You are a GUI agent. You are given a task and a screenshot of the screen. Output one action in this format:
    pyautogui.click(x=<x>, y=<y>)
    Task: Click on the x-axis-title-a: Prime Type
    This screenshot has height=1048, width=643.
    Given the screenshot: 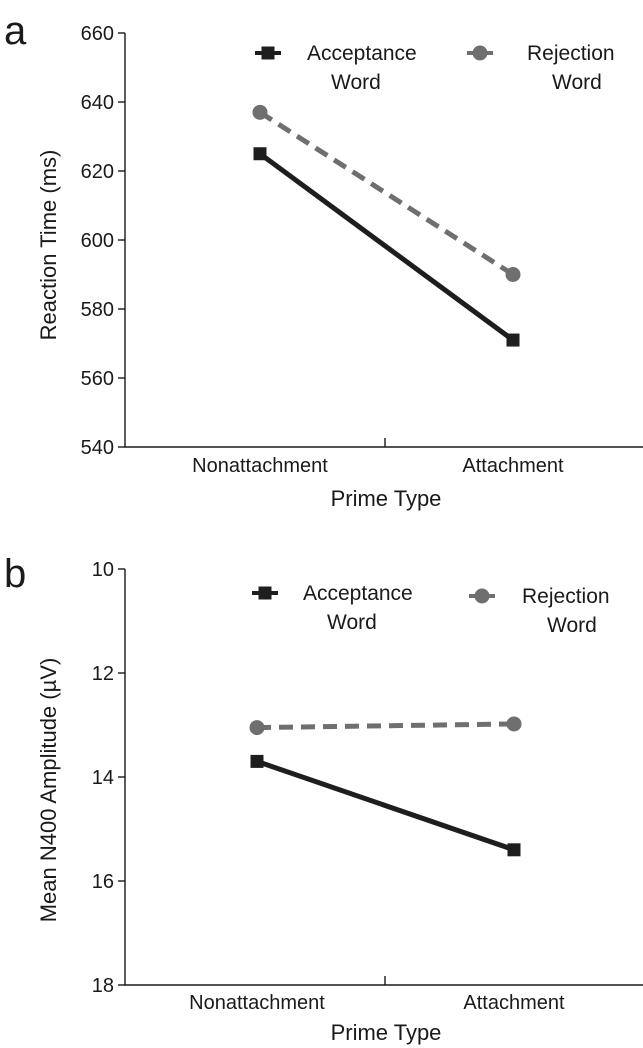 What is the action you would take?
    pyautogui.click(x=386, y=498)
    